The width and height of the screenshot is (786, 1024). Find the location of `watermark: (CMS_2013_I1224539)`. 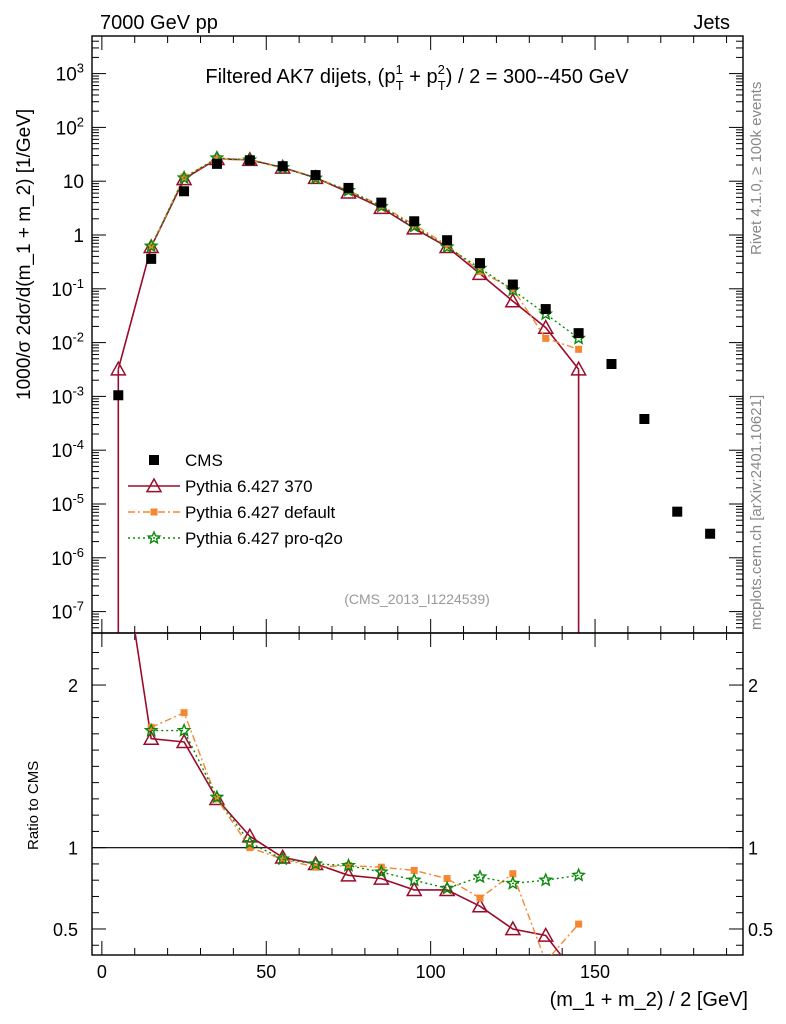

watermark: (CMS_2013_I1224539) is located at coordinates (417, 599).